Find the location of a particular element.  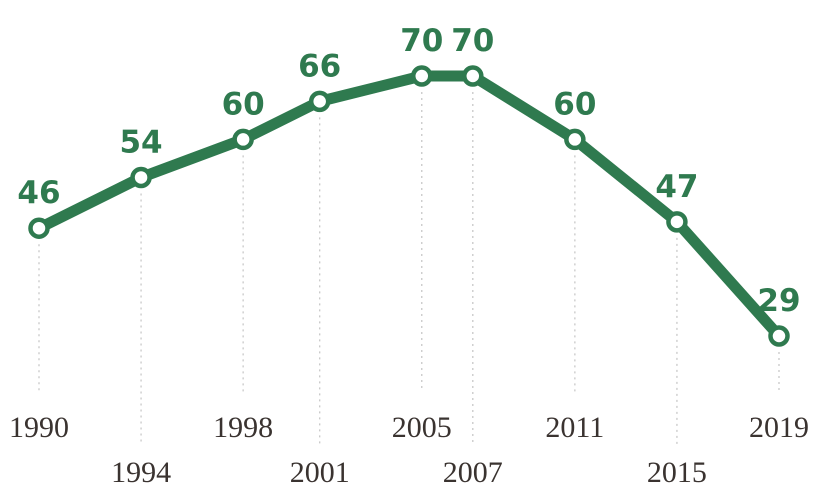

value-label-2001: 66 is located at coordinates (319, 66).